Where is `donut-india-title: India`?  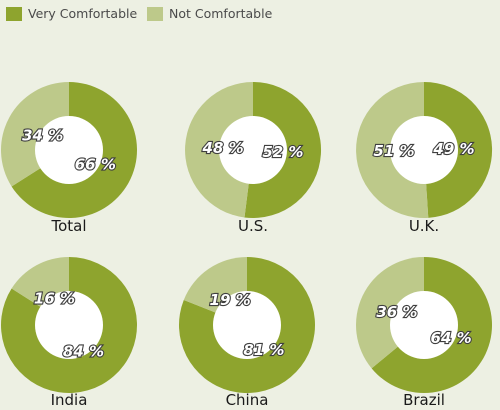 donut-india-title: India is located at coordinates (69, 400).